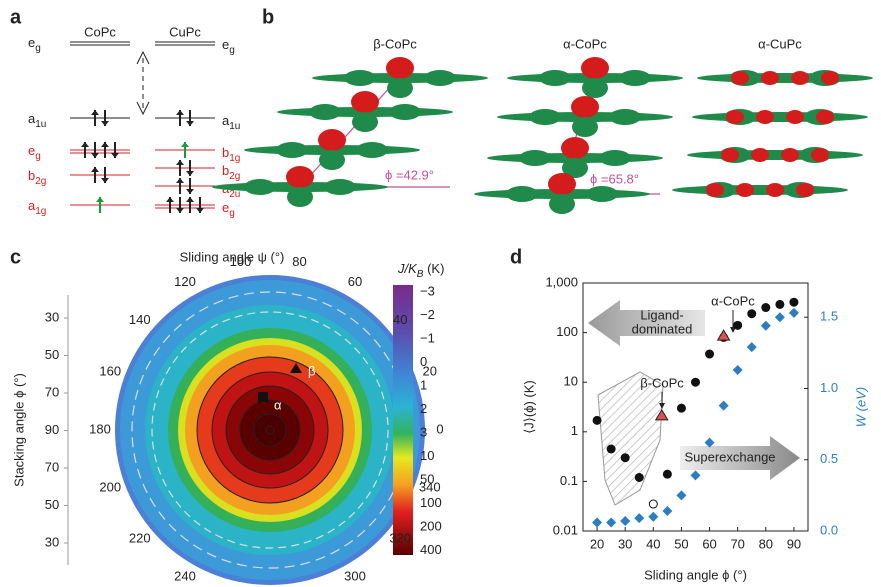 The image size is (881, 587). Describe the element at coordinates (614, 178) in the screenshot. I see `angle-label: ϕ =65.8°` at that location.